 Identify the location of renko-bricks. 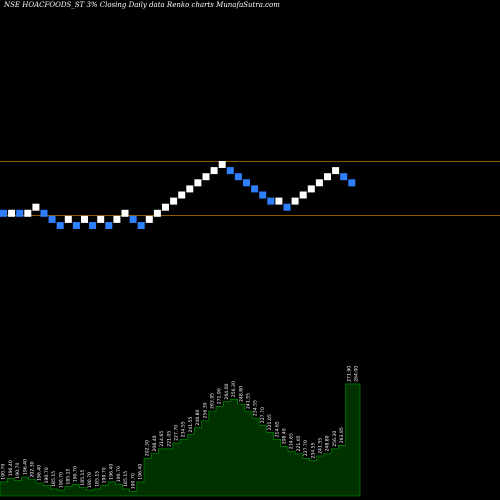
(178, 195).